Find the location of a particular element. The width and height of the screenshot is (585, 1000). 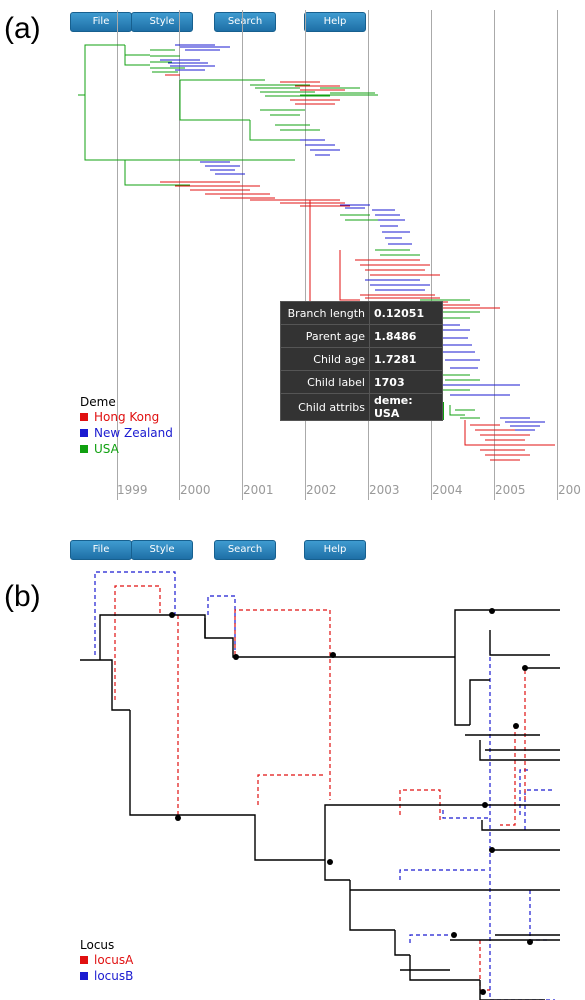

deme-legend: Deme Hong Kong New Zealand USA is located at coordinates (126, 426).